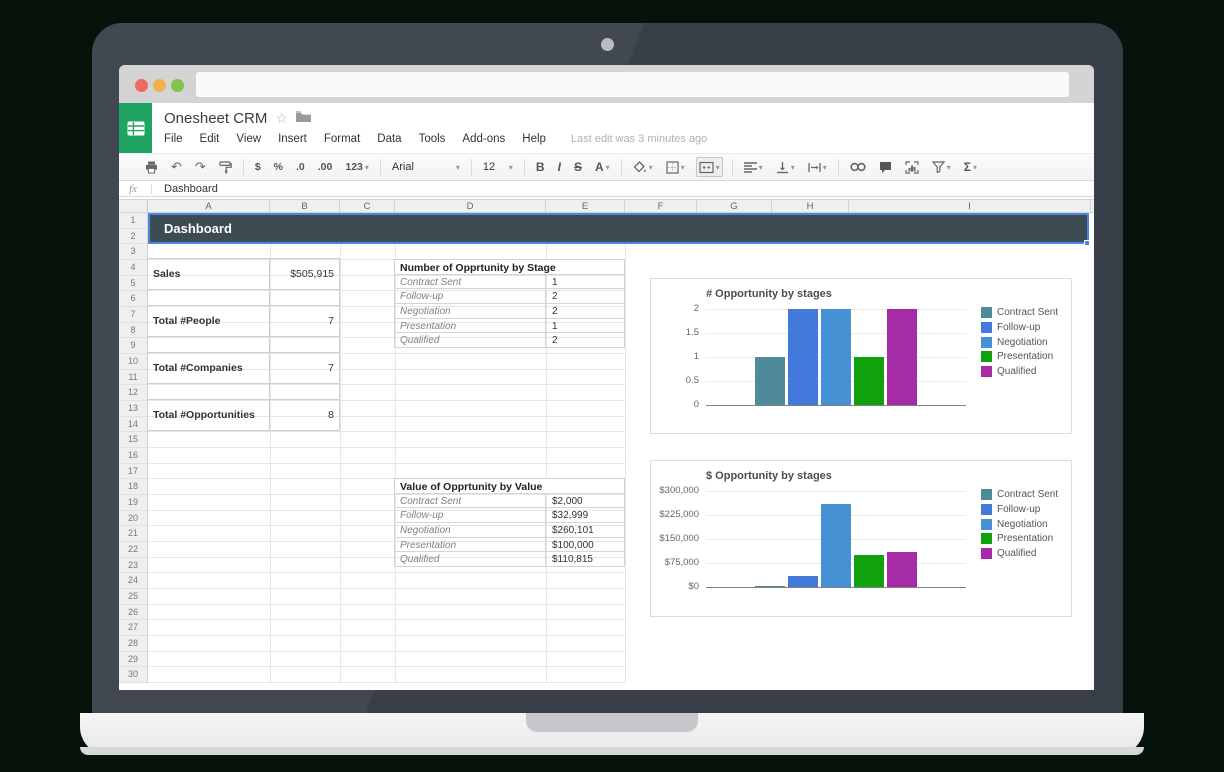  What do you see at coordinates (281, 118) in the screenshot?
I see `star-icon: ☆` at bounding box center [281, 118].